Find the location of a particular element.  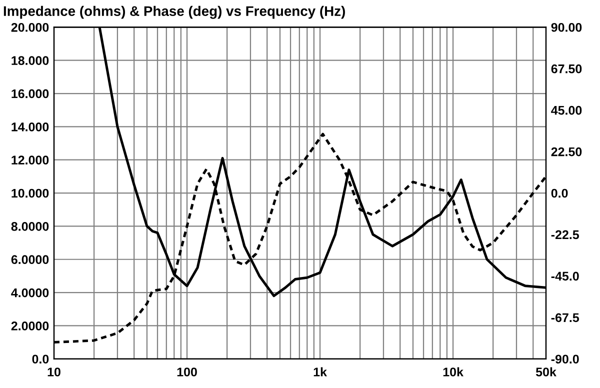

y2-tick-label: 22.50 is located at coordinates (566, 151).